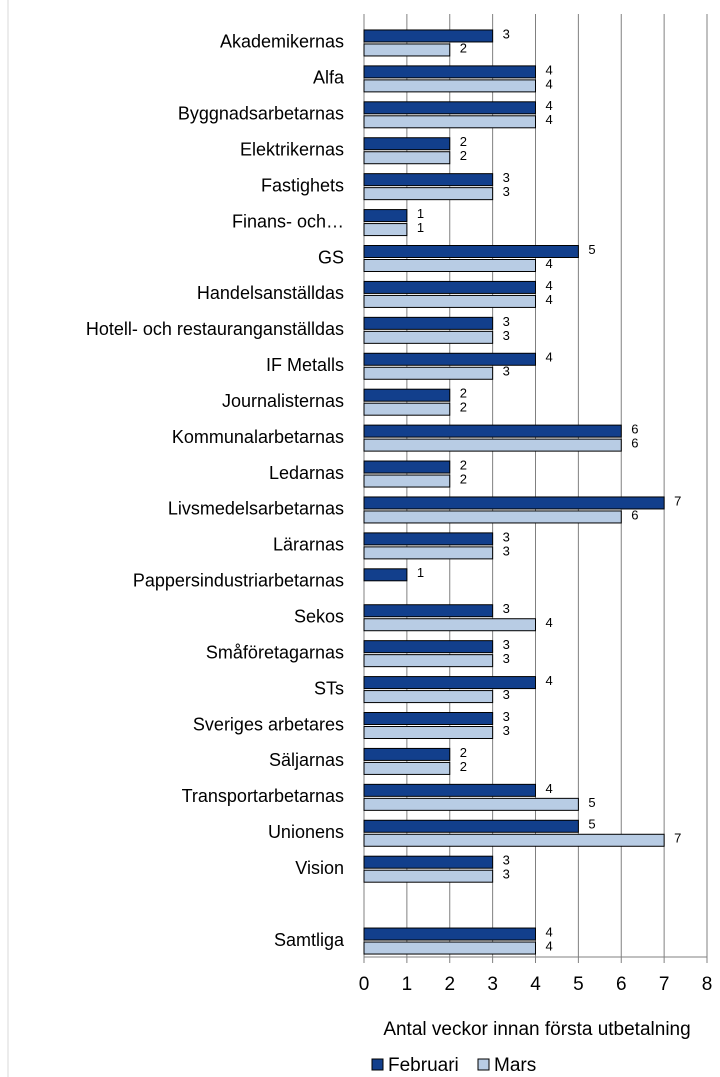 The width and height of the screenshot is (720, 1077). Describe the element at coordinates (292, 149) in the screenshot. I see `category-label: Elektrikernas` at that location.